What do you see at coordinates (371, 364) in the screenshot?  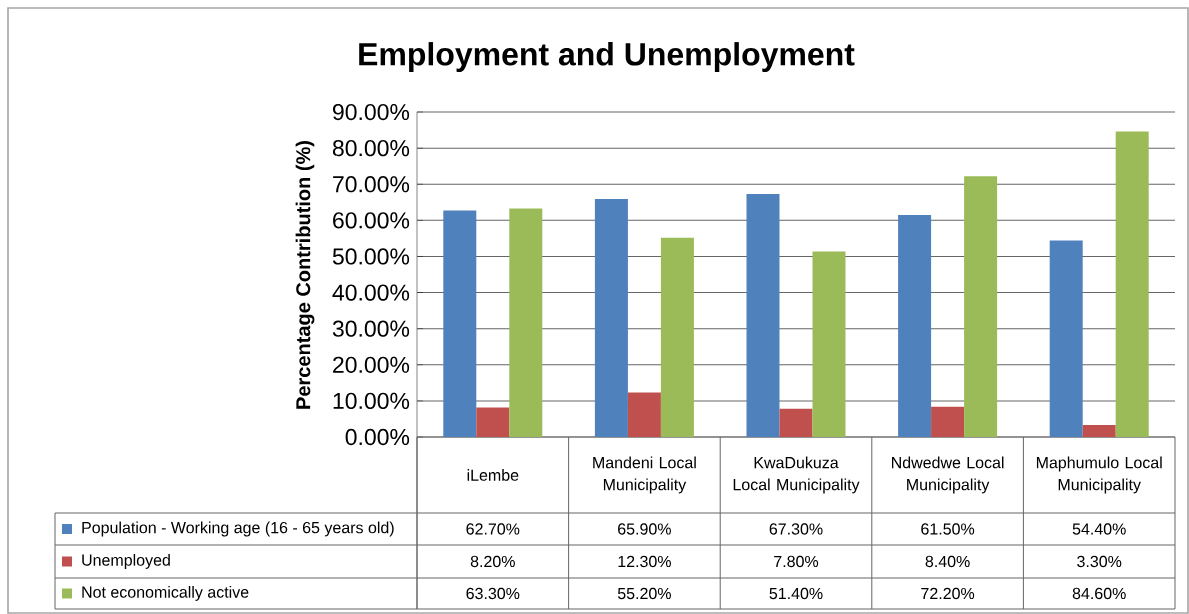 I see `y-tick-label: 20.00%` at bounding box center [371, 364].